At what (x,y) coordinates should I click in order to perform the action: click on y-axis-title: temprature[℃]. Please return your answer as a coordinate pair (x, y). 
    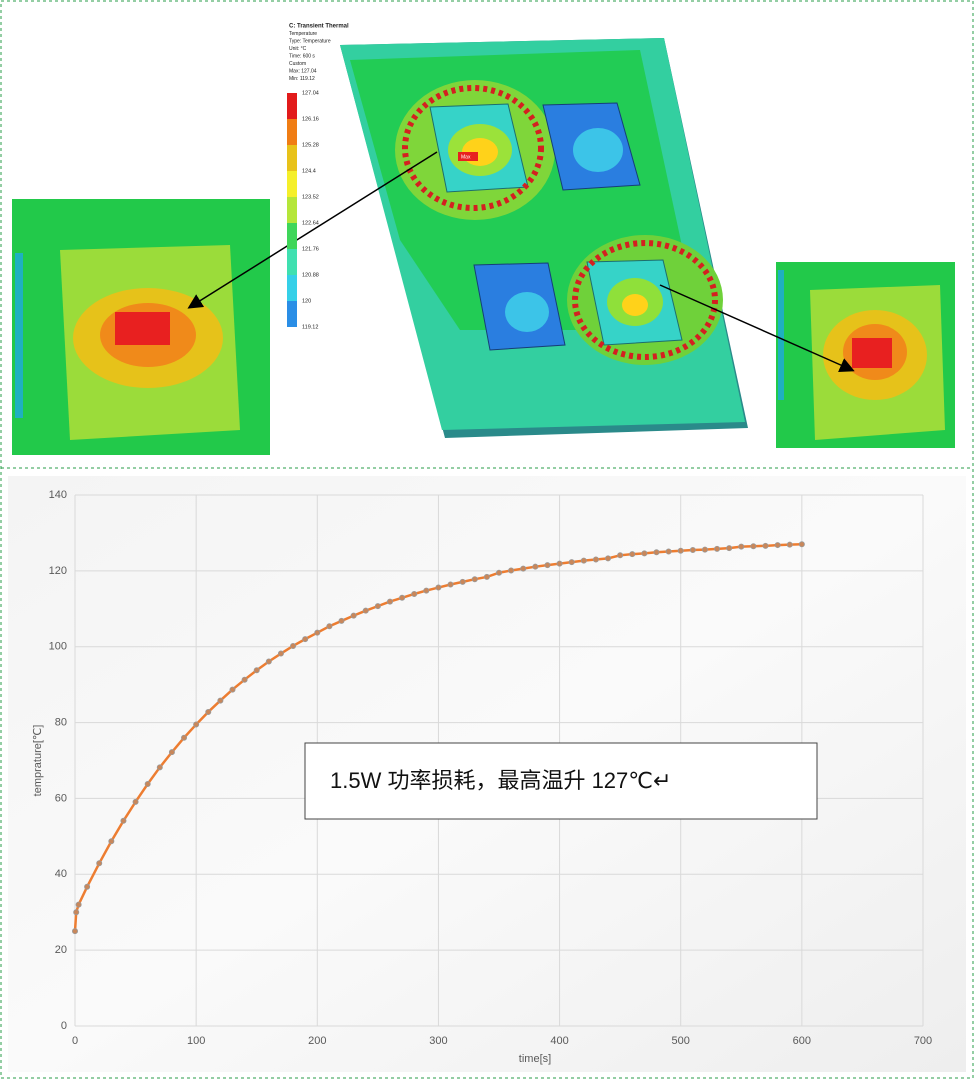
    Looking at the image, I should click on (38, 761).